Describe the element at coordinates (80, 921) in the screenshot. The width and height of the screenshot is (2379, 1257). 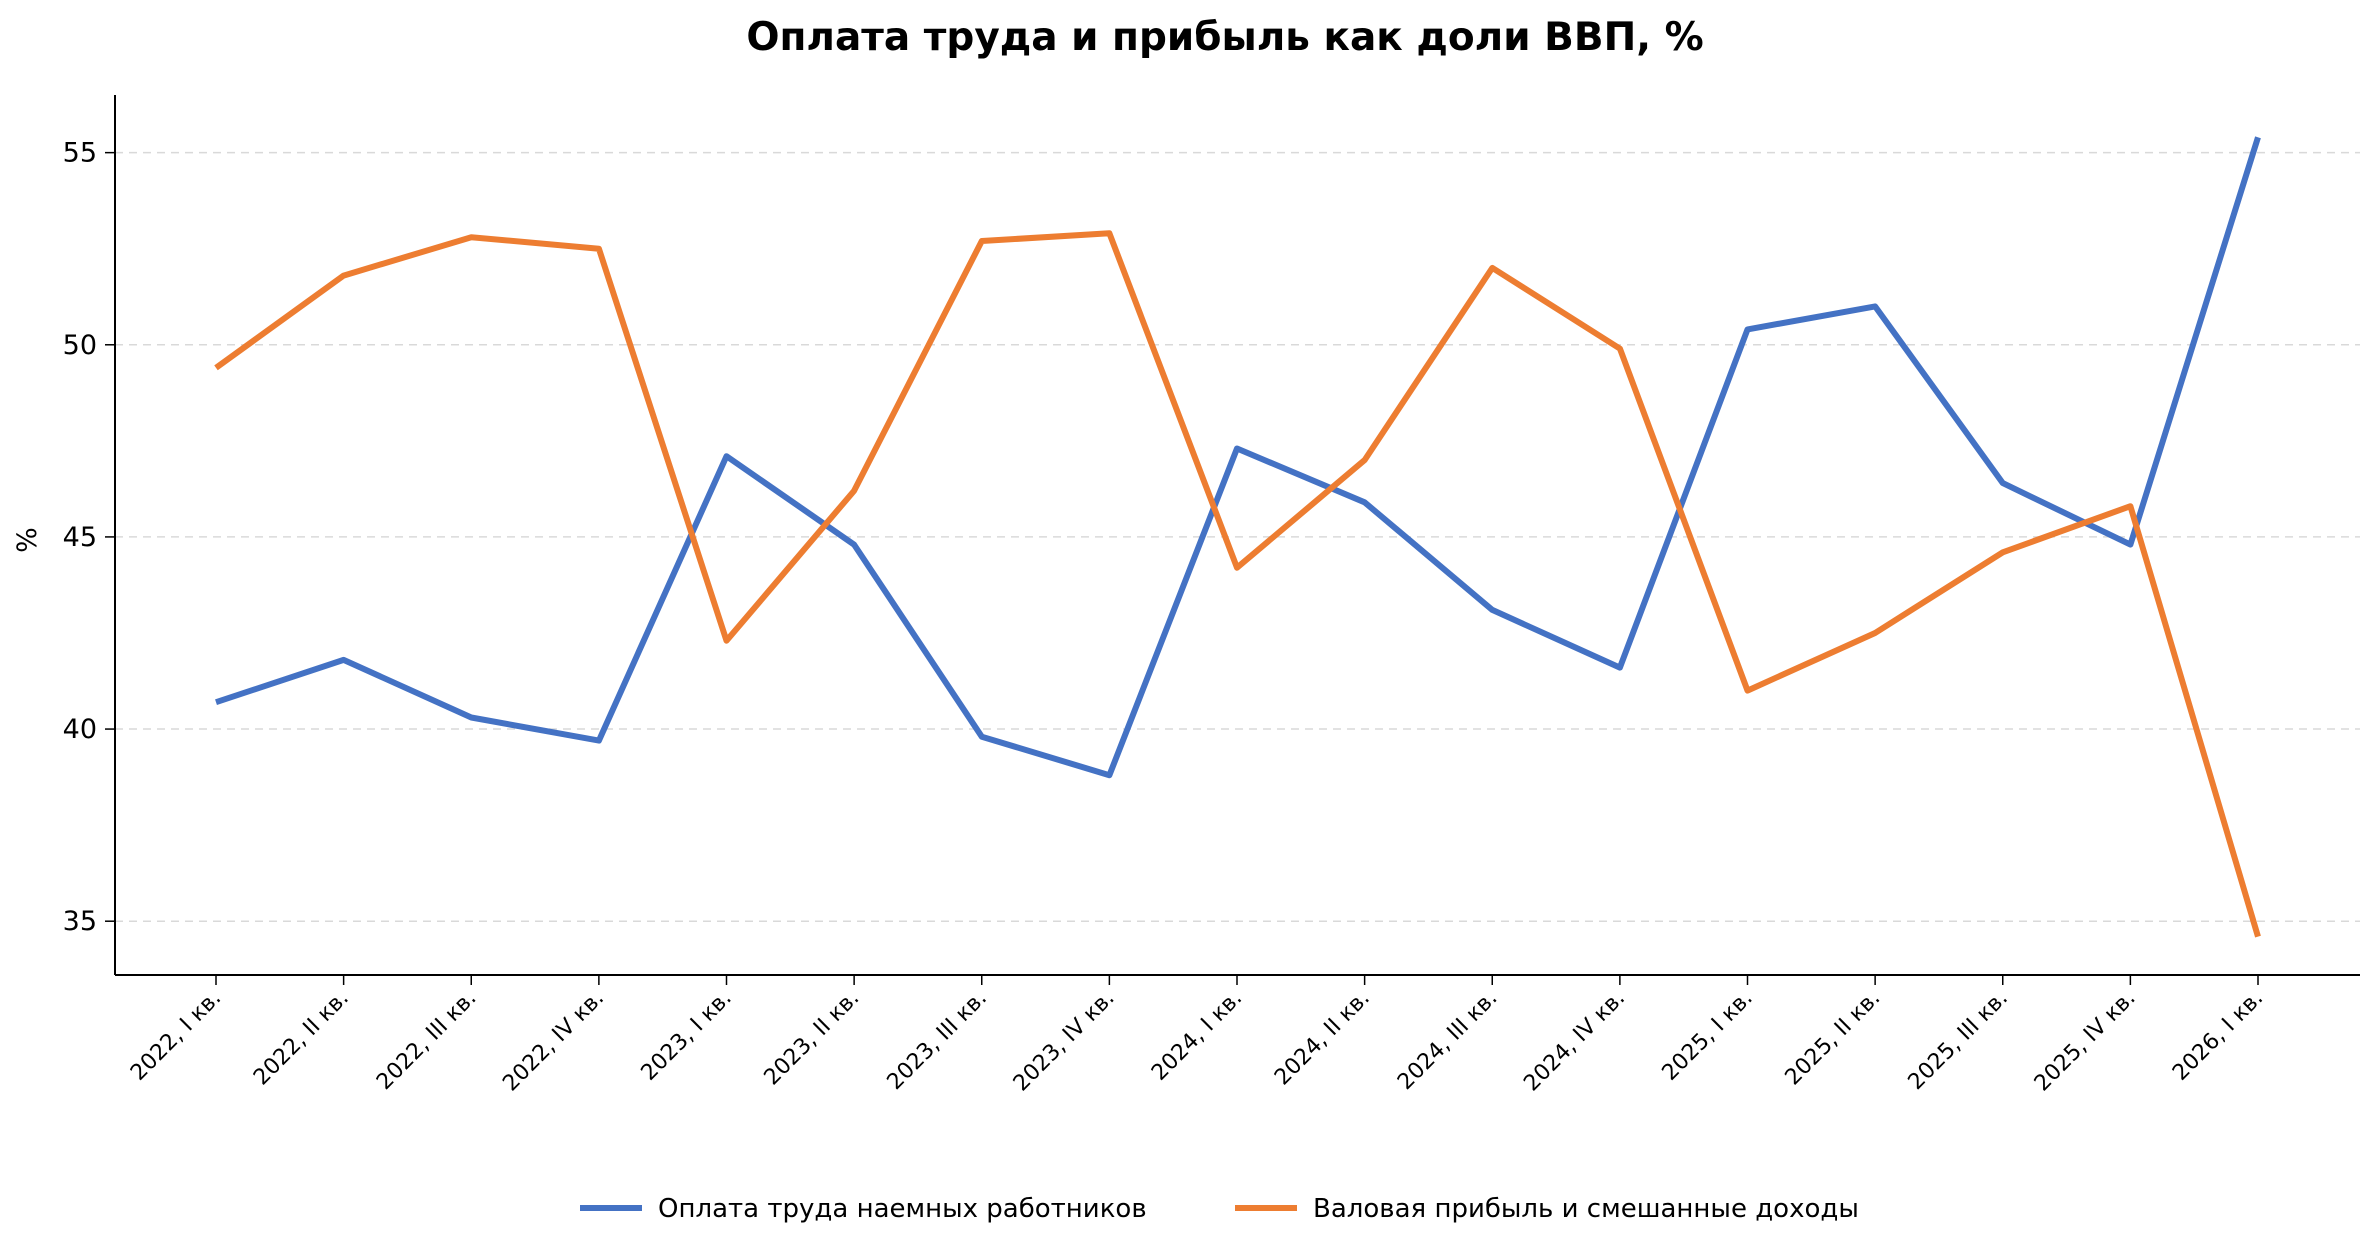
I see `y-tick-label: 35` at that location.